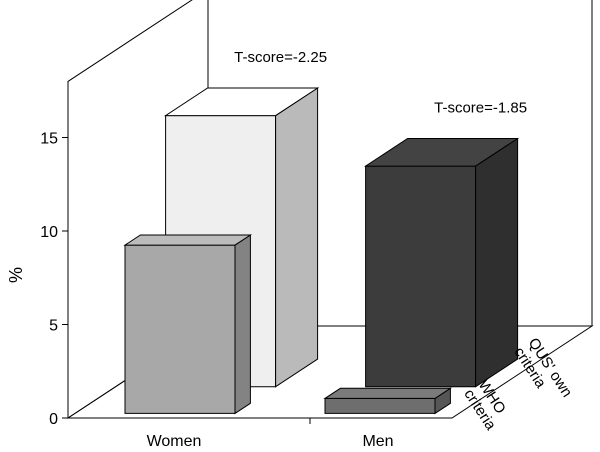 The image size is (600, 452). Describe the element at coordinates (49, 232) in the screenshot. I see `y-tick-label: 10` at that location.